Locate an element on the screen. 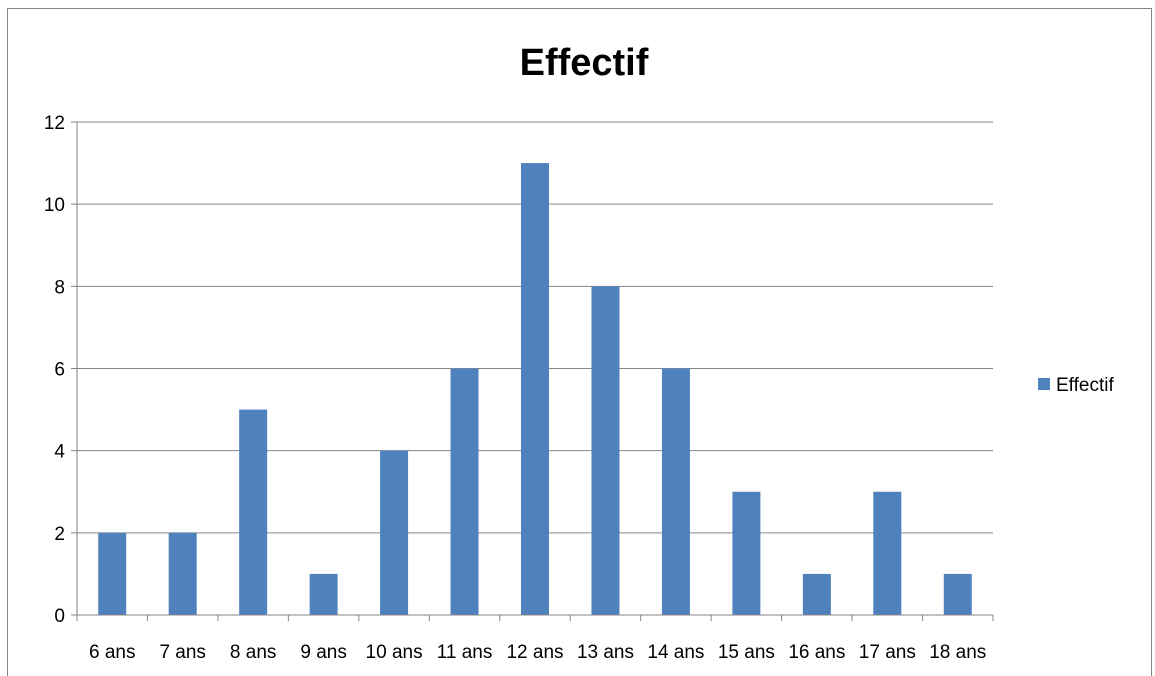  legend-swatch is located at coordinates (1044, 384).